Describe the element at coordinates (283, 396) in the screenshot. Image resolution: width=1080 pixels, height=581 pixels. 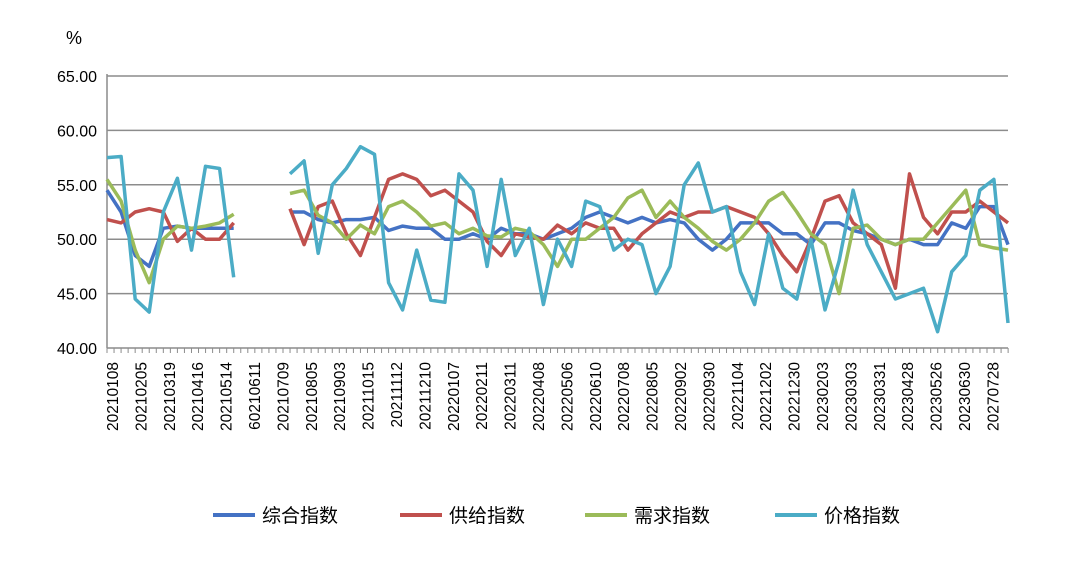
I see `x-tick-label: 20210709` at that location.